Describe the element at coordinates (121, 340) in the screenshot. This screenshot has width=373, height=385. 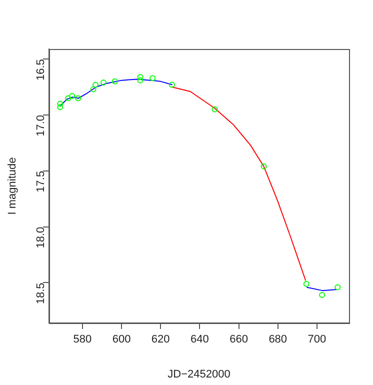
I see `x-tick-label: 600` at that location.